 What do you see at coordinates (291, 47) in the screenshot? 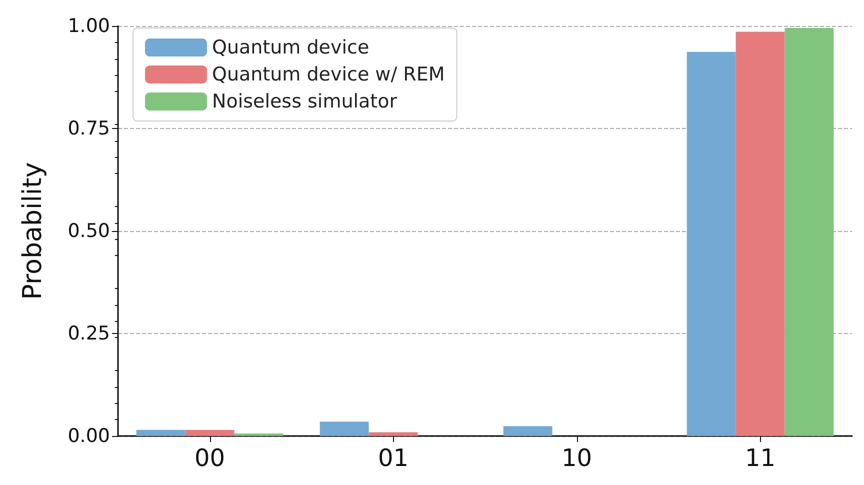
I see `legend-label: Quantum device` at bounding box center [291, 47].